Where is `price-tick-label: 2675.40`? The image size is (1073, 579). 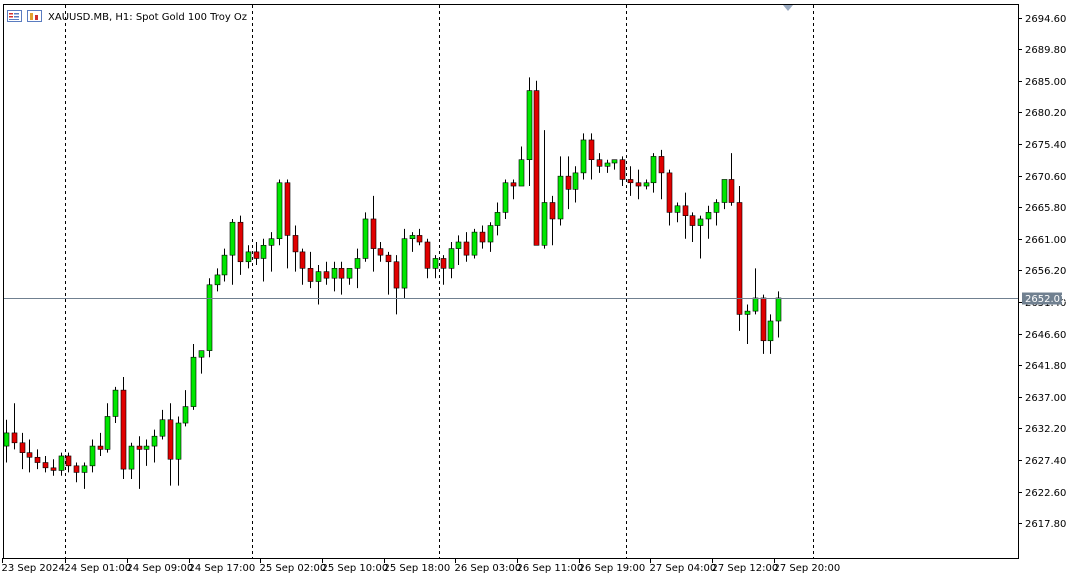
price-tick-label: 2675.40 is located at coordinates (1045, 145).